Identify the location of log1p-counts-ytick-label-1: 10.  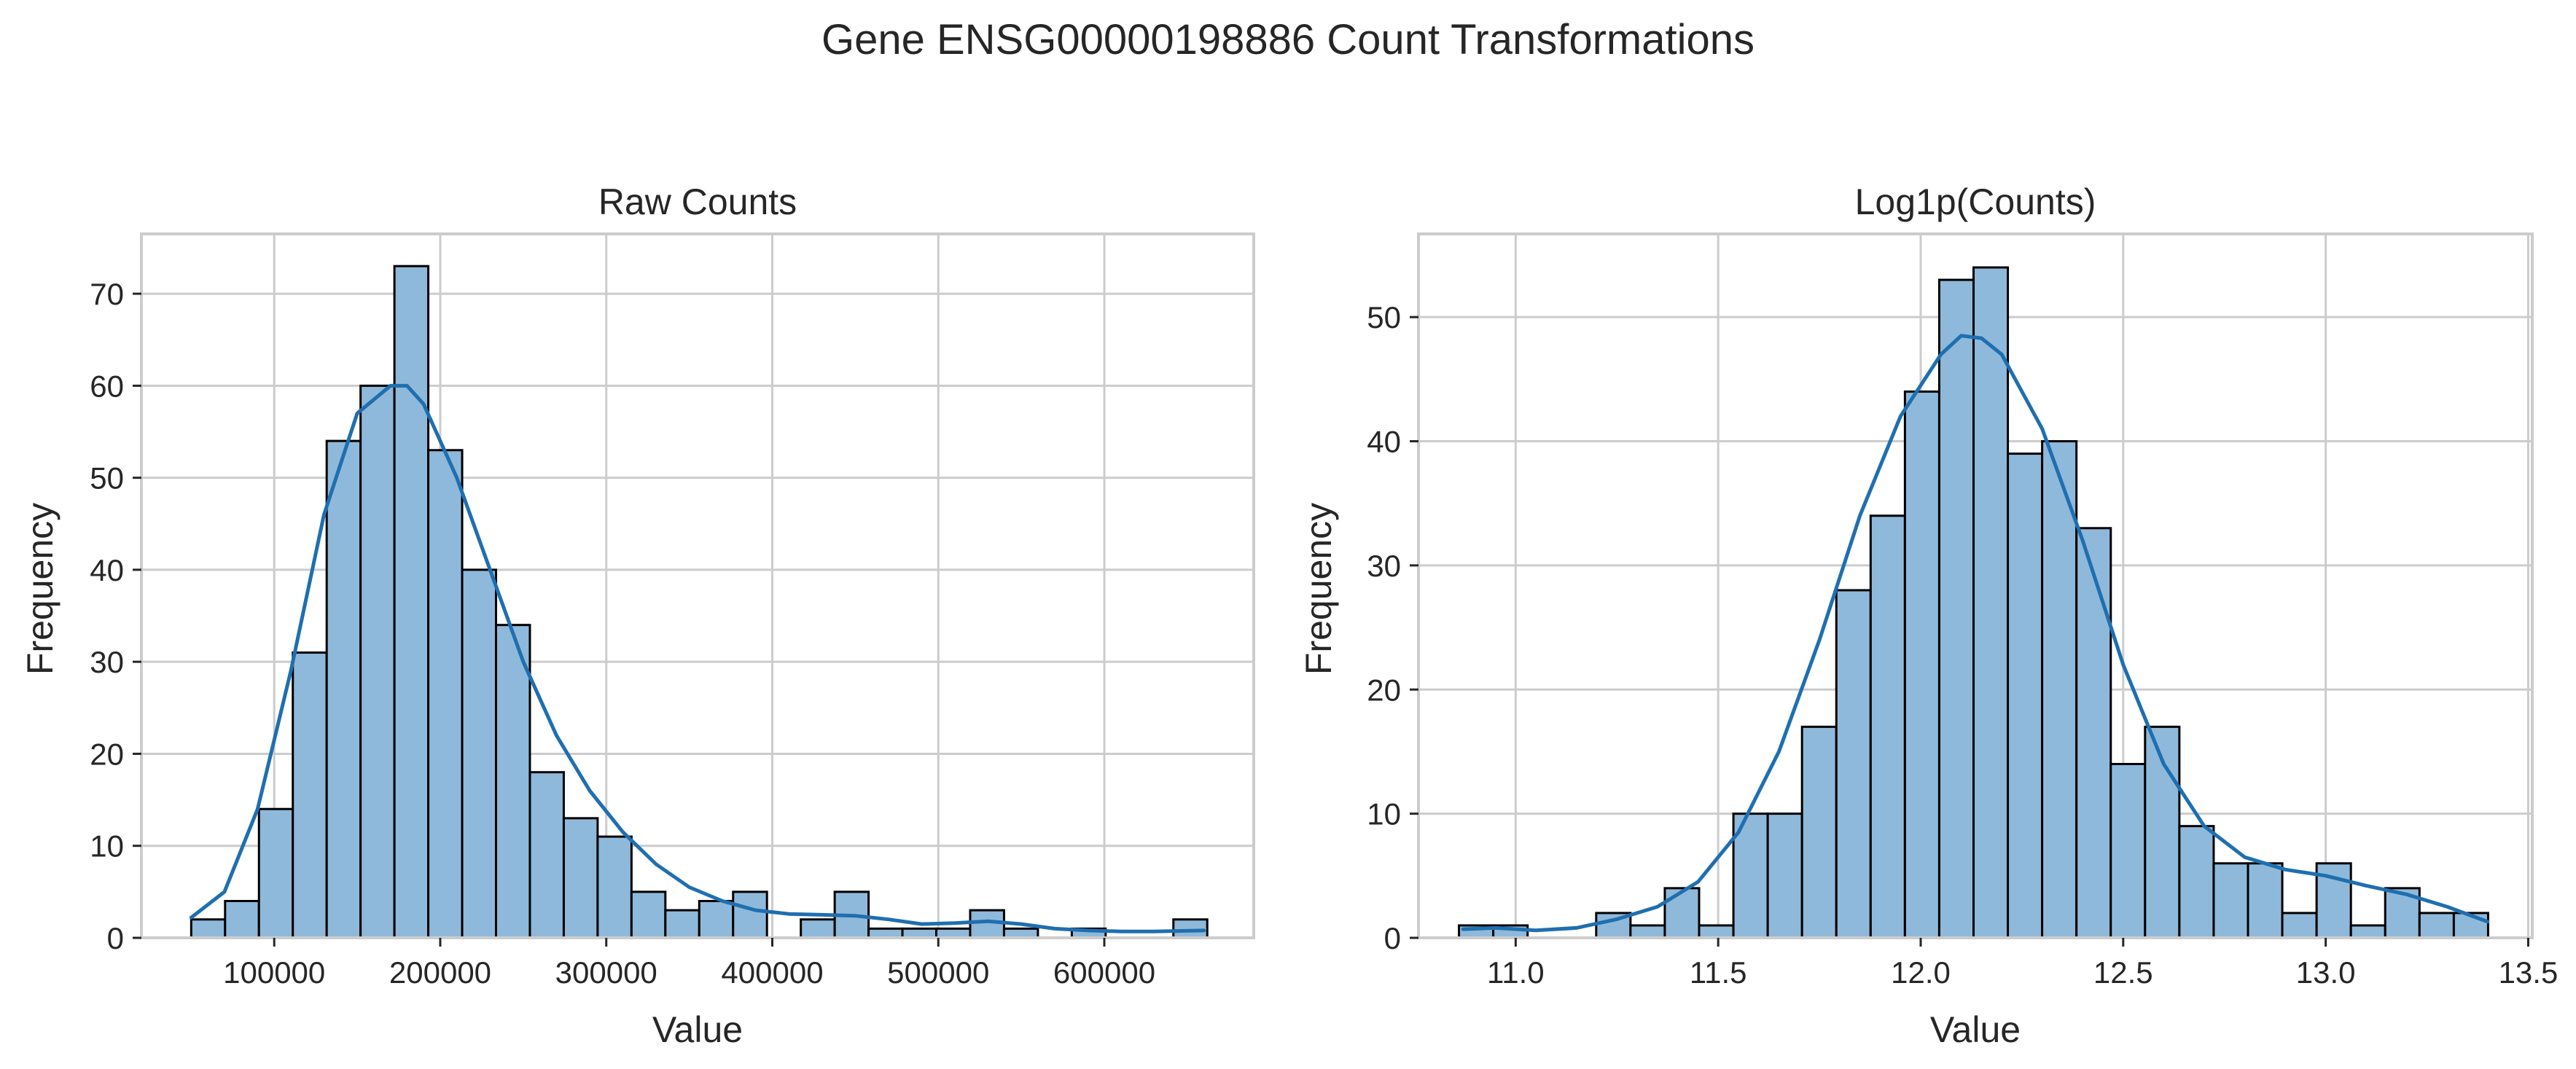
(1384, 814).